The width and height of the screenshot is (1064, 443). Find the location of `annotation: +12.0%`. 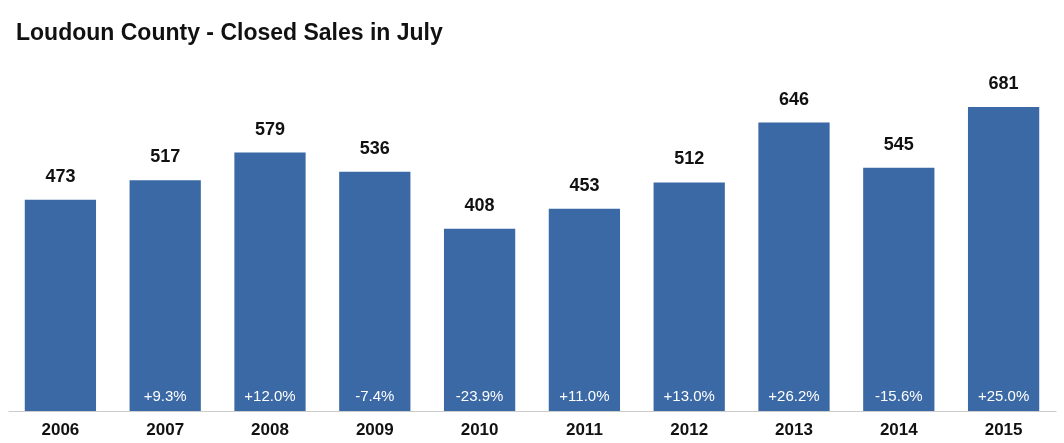

annotation: +12.0% is located at coordinates (270, 395).